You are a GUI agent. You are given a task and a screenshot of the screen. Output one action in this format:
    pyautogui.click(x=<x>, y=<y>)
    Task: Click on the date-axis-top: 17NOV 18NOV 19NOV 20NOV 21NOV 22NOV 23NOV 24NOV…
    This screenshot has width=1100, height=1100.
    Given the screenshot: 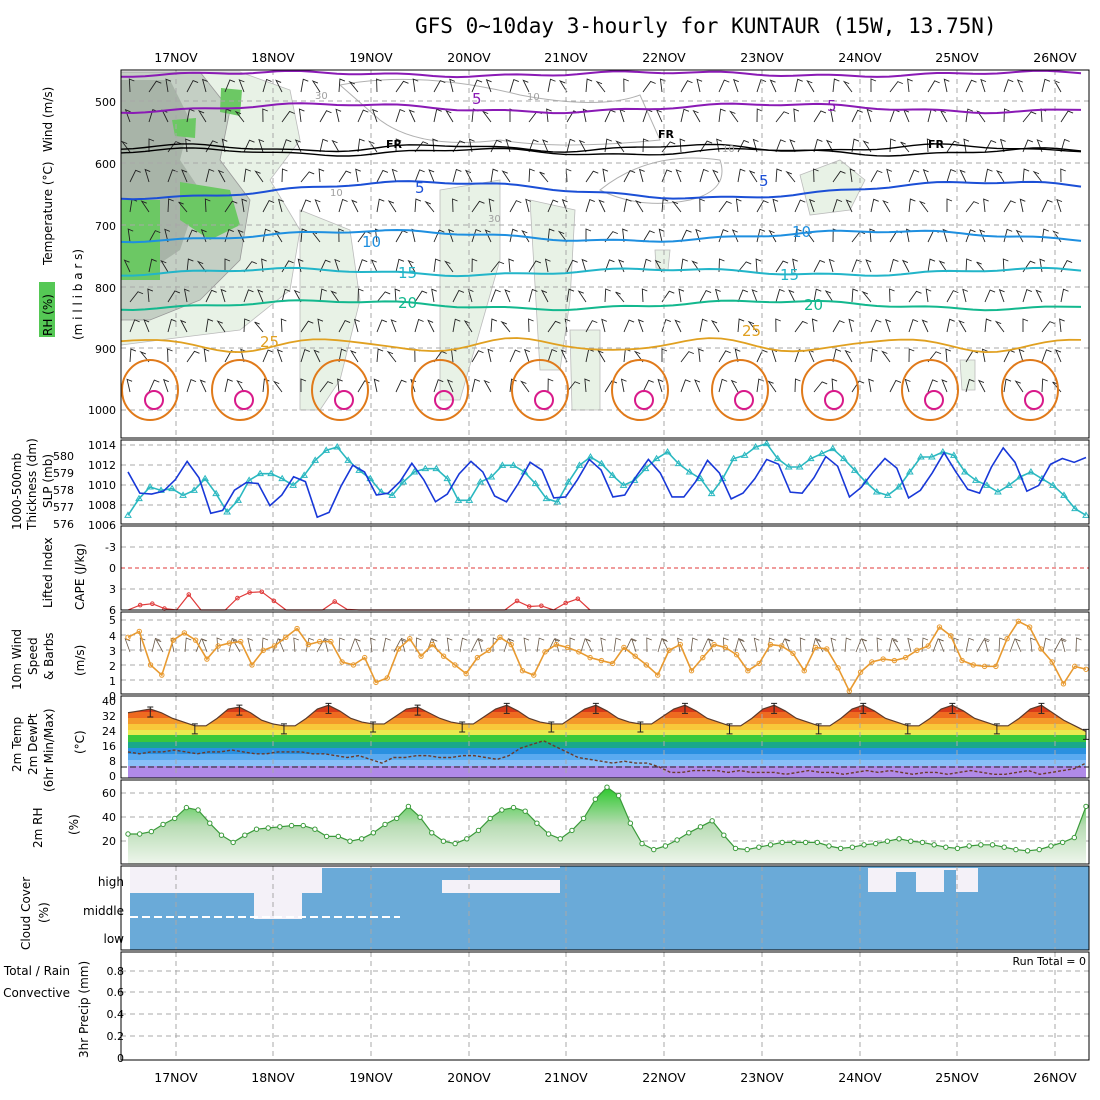 What is the action you would take?
    pyautogui.click(x=615, y=57)
    